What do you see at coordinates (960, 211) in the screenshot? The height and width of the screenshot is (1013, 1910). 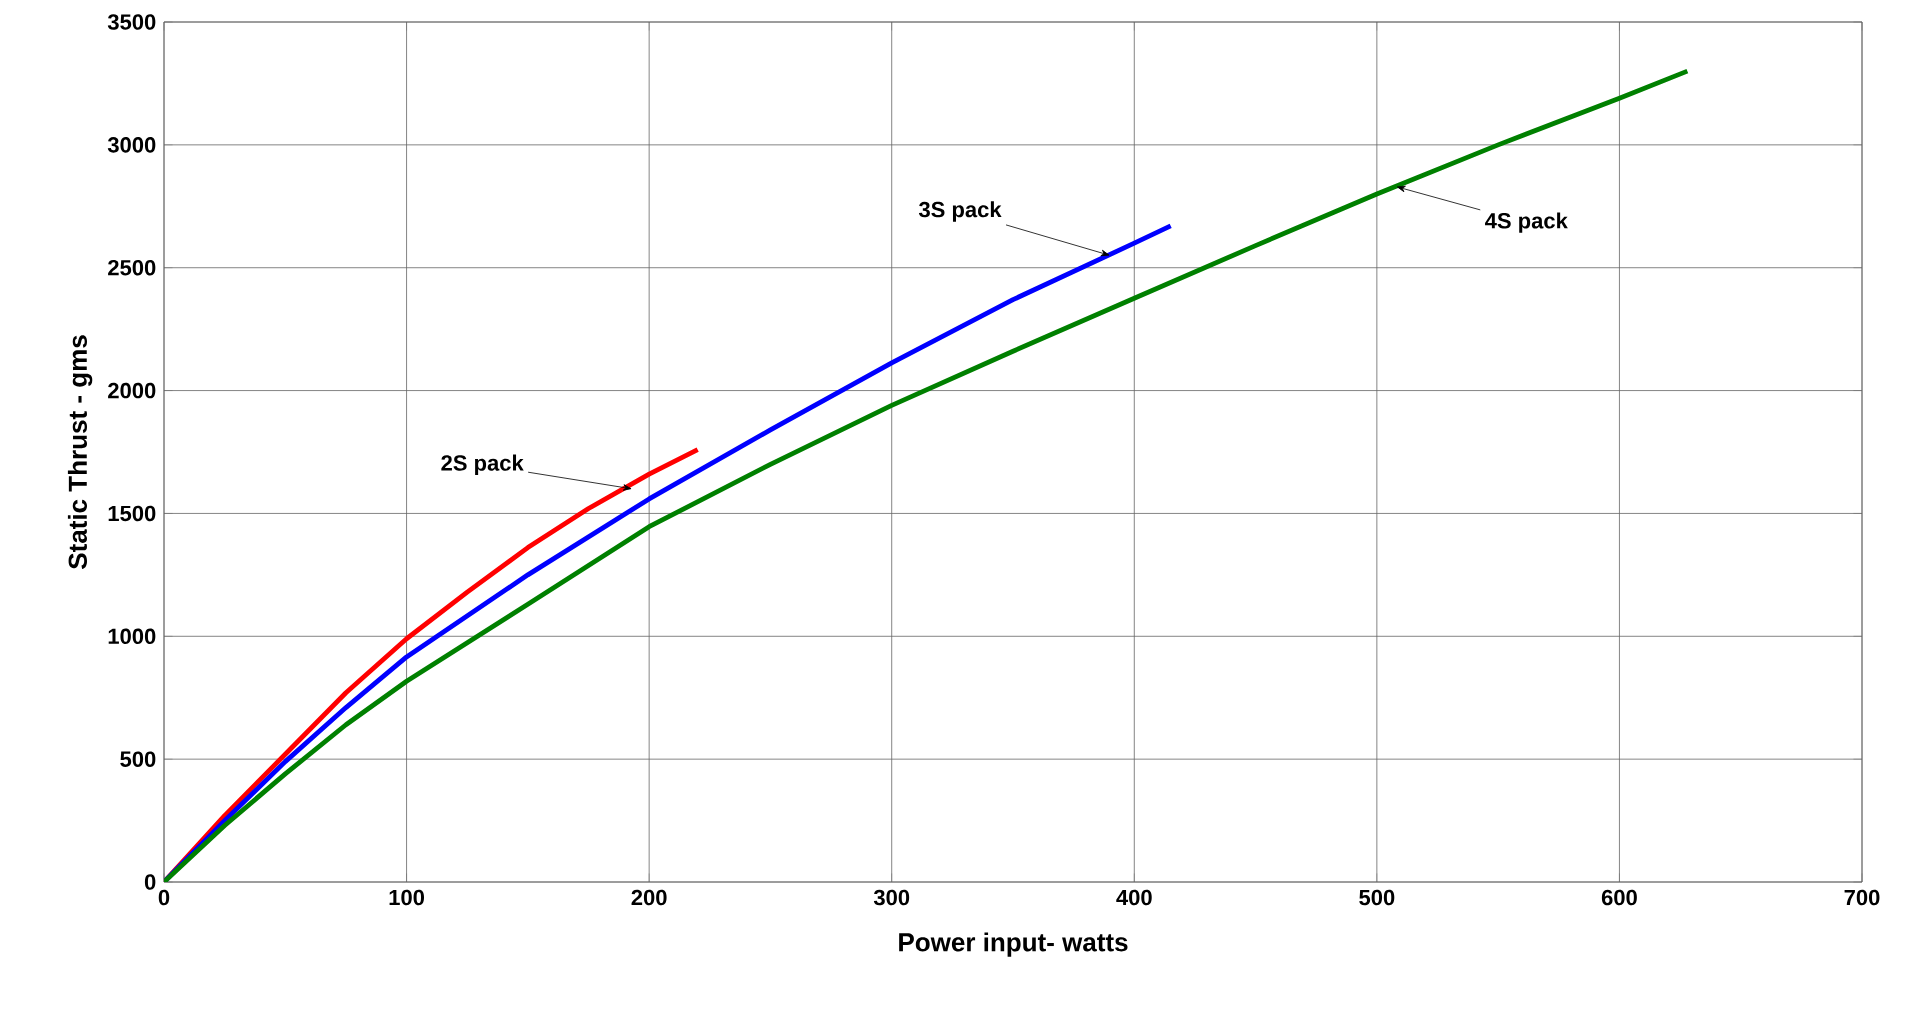 I see `annotation: 3S pack` at bounding box center [960, 211].